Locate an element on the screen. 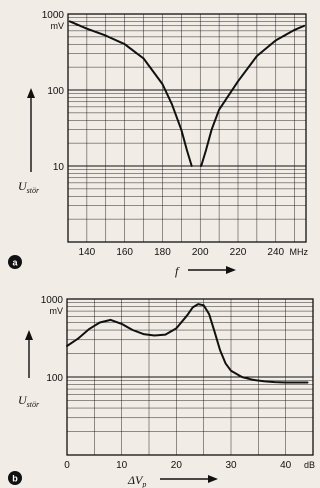 The image size is (320, 488). chart-b-lines is located at coordinates (187, 343).